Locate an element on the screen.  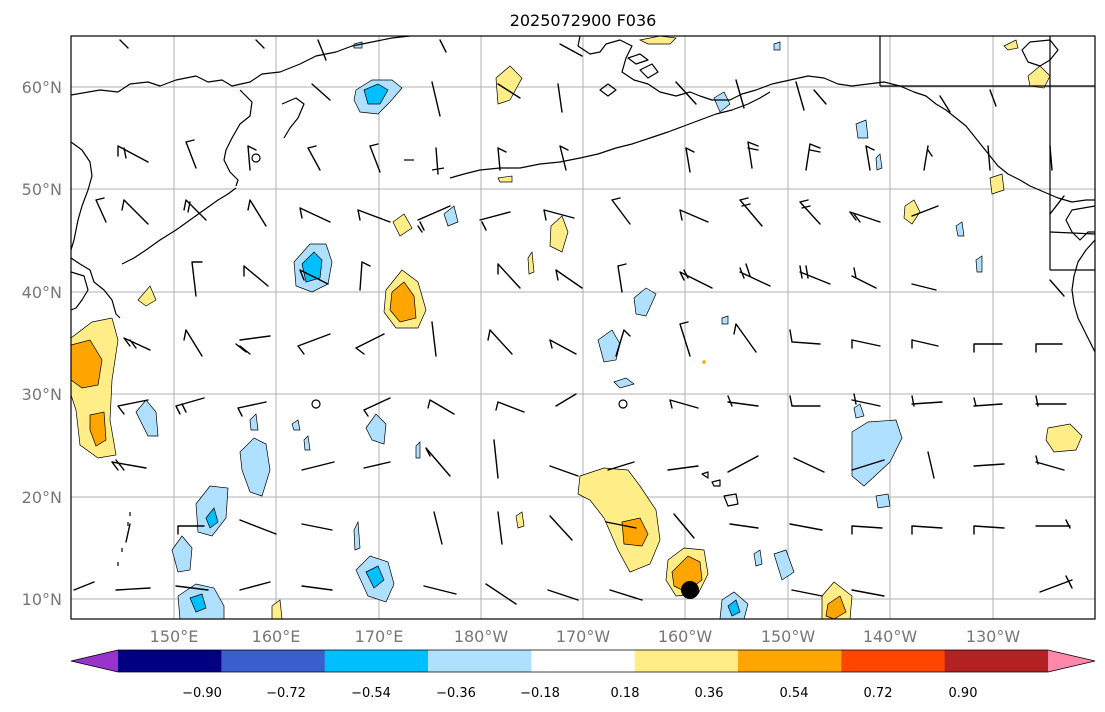
lat-label: 10°N is located at coordinates (42, 599).